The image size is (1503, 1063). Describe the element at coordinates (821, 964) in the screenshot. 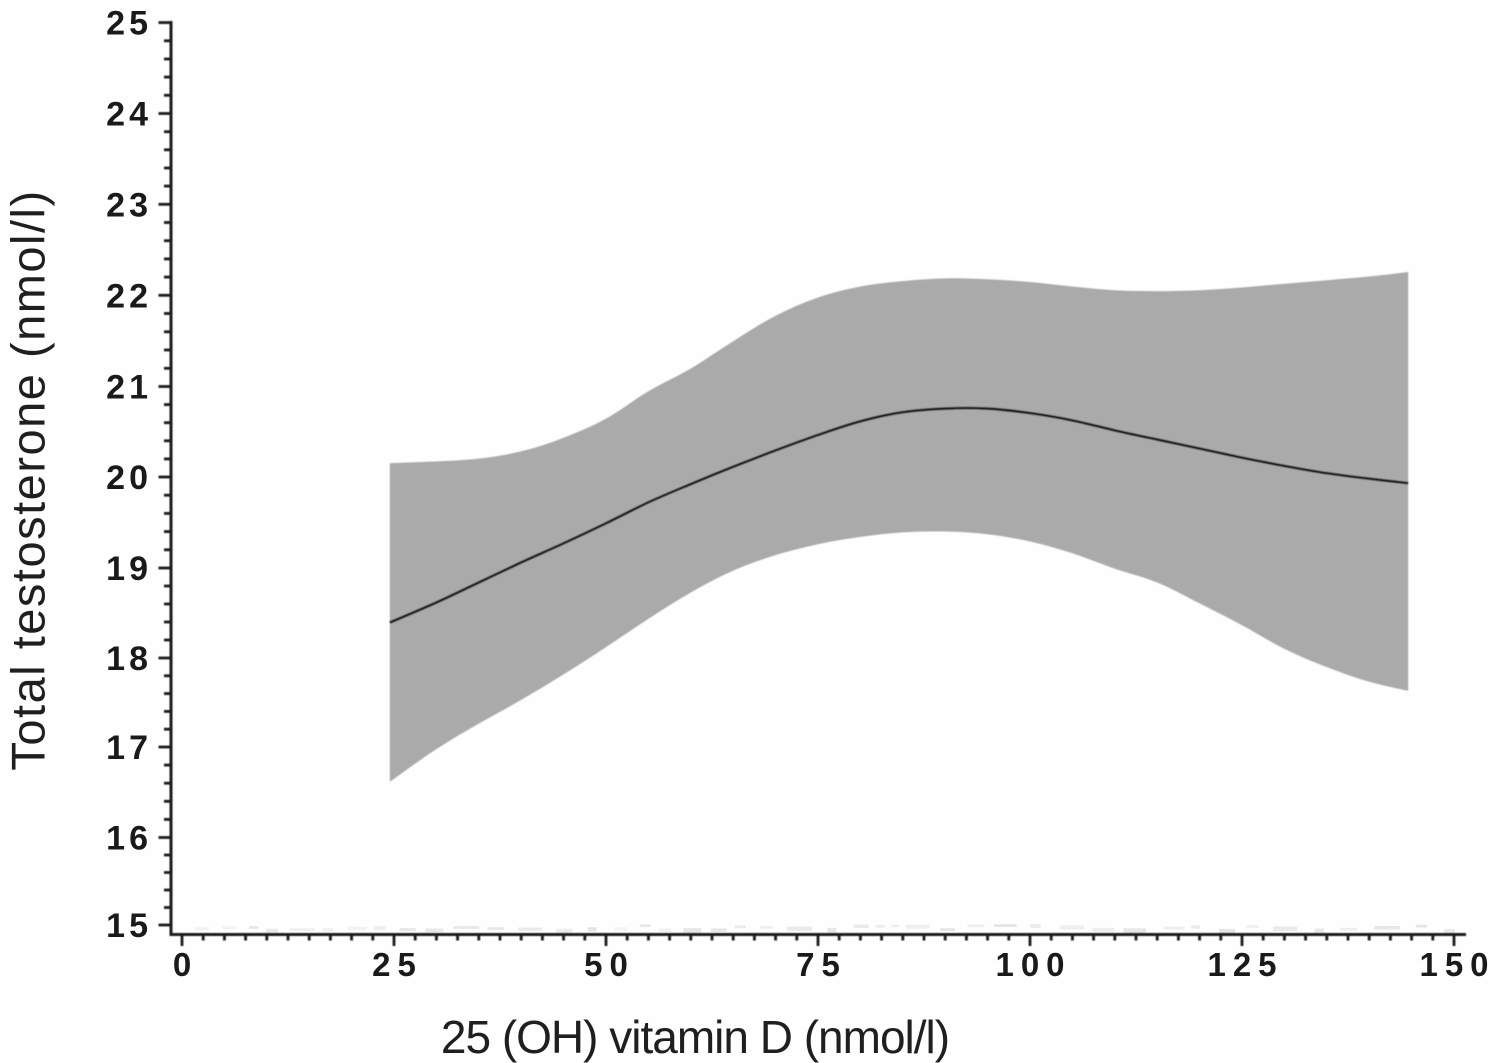

I see `svg-text: 75` at that location.